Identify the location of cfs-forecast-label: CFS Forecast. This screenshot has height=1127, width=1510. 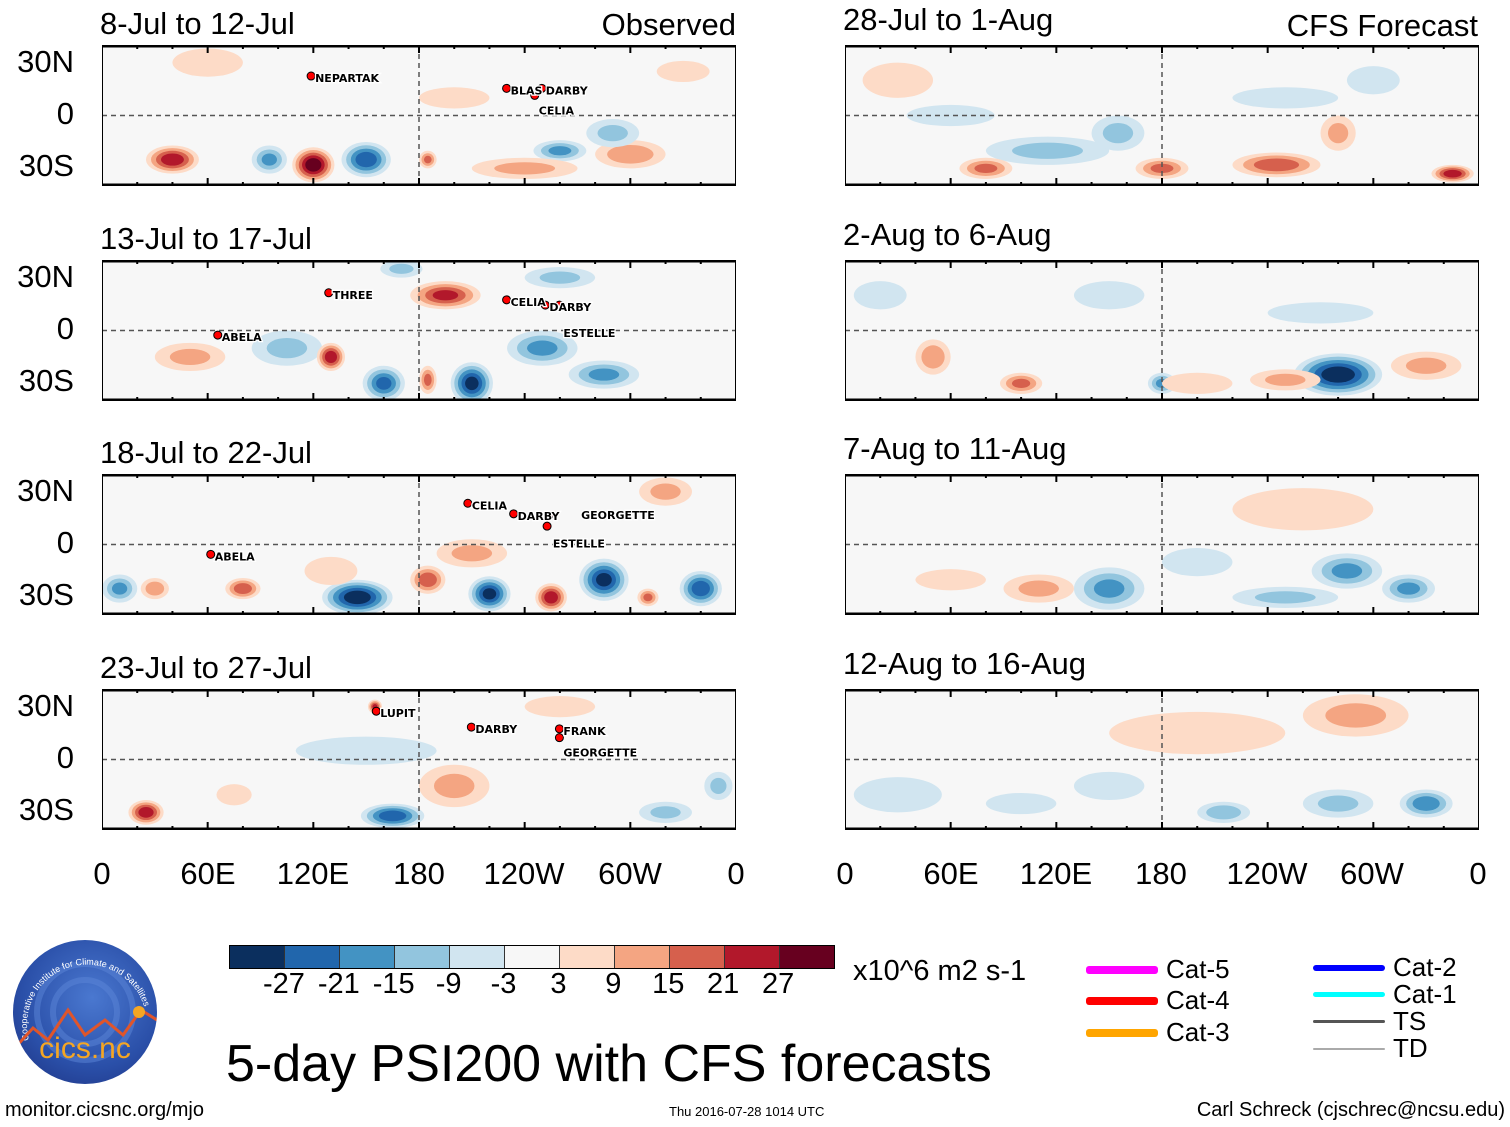
(1382, 25).